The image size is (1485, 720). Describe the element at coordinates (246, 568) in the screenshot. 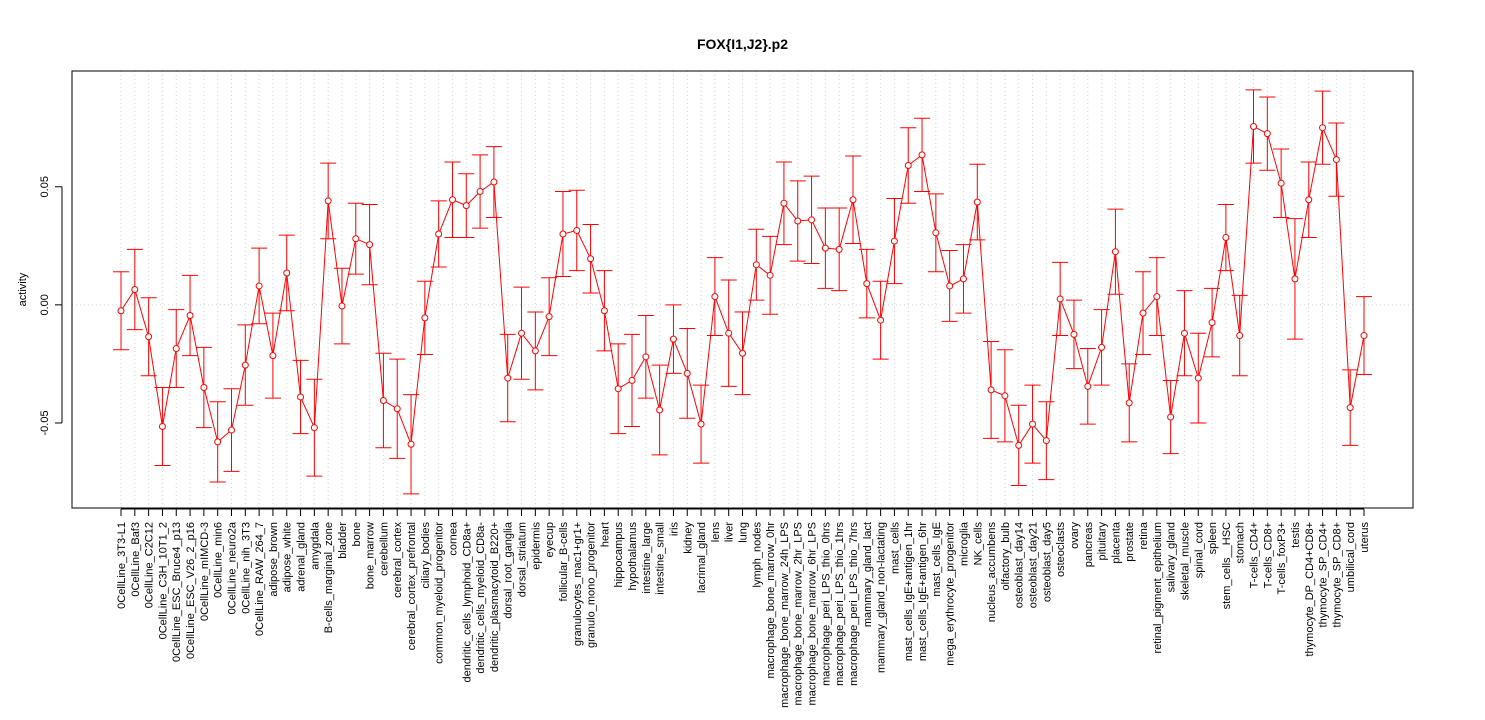

I see `x-tick-label: 0CellLine_nih_3T3` at that location.